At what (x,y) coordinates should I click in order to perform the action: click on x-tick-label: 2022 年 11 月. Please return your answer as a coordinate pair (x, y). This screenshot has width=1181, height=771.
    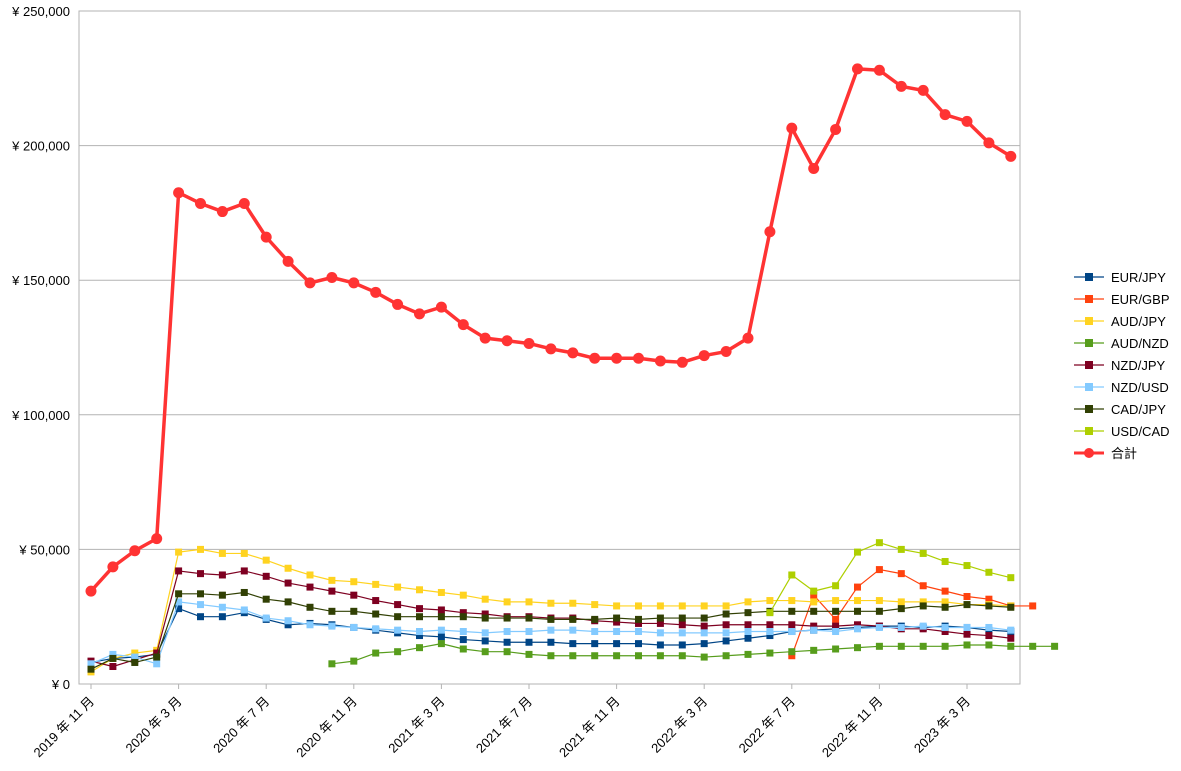
    Looking at the image, I should click on (852, 727).